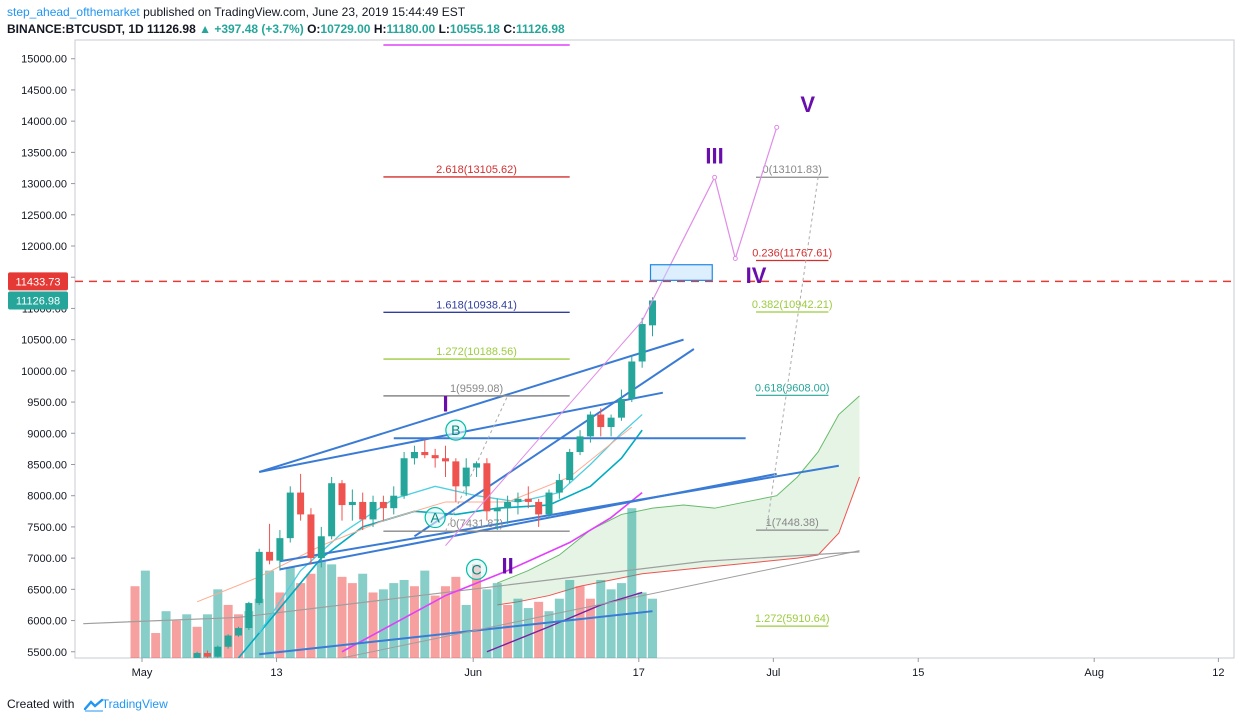 The height and width of the screenshot is (722, 1241). Describe the element at coordinates (380, 29) in the screenshot. I see `high-label: H:` at that location.